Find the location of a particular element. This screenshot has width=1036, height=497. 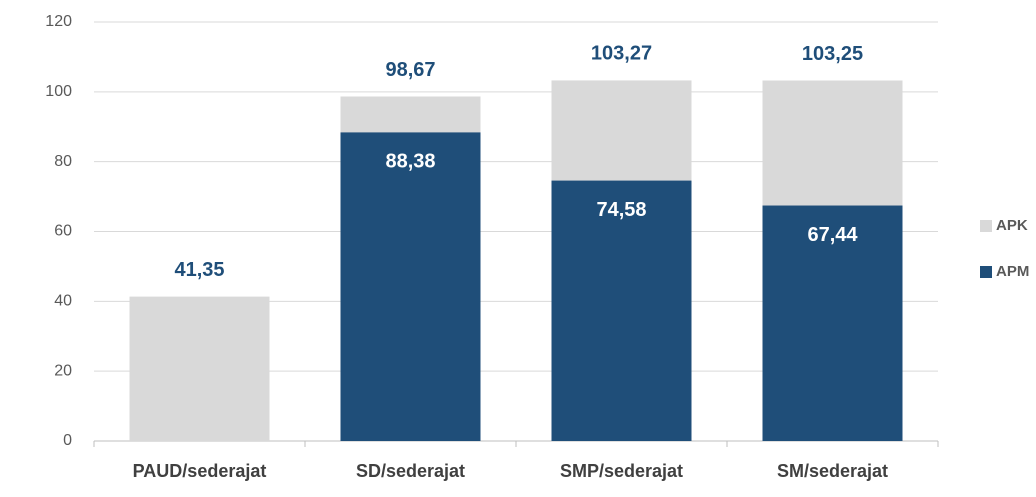

y-tick-label: 60 is located at coordinates (63, 231).